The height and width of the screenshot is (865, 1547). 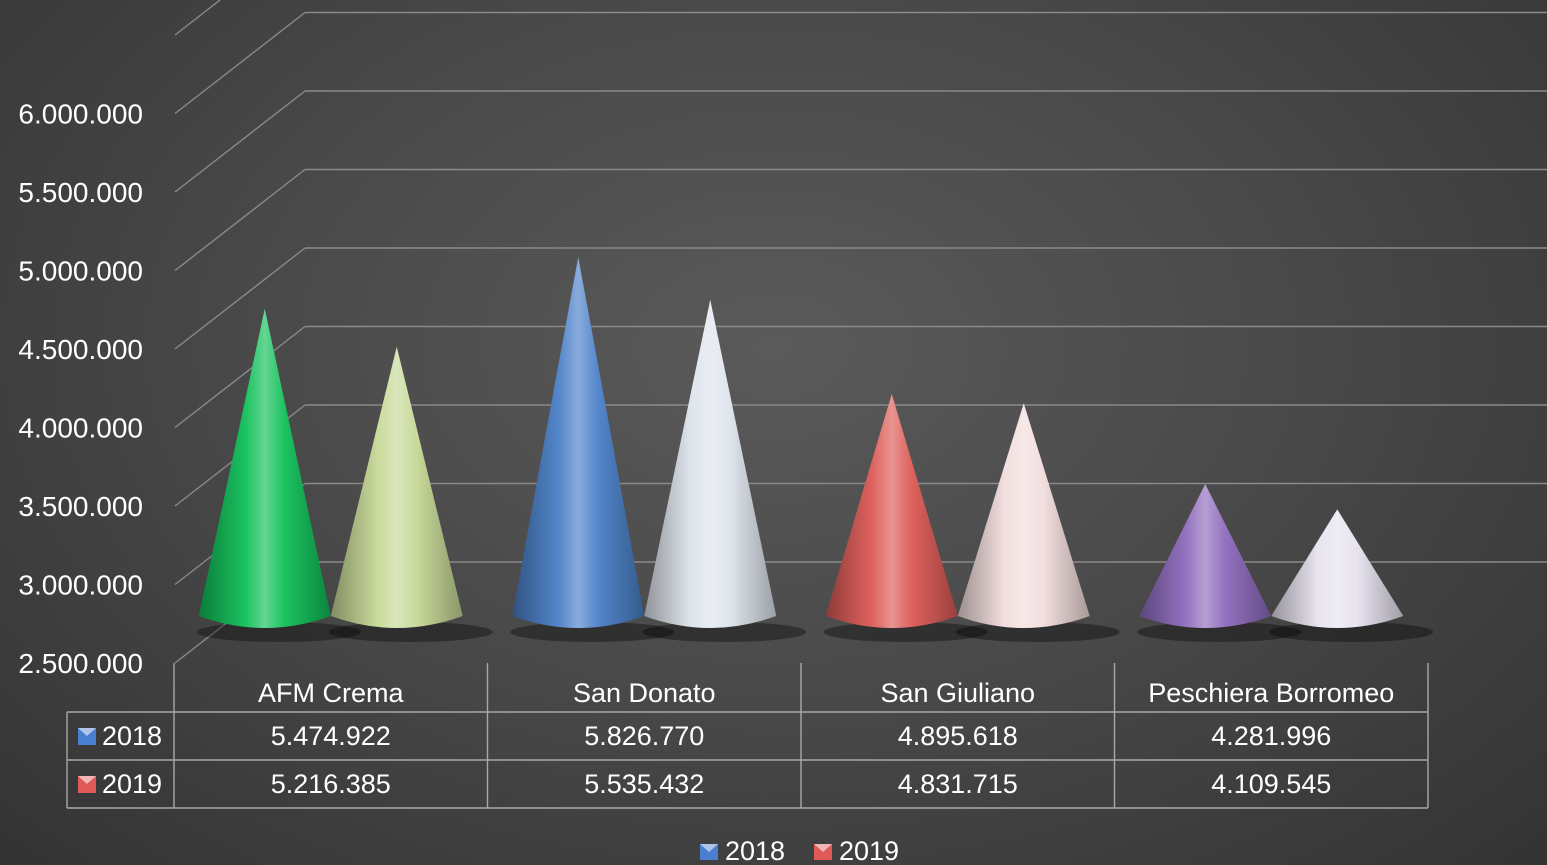 What do you see at coordinates (644, 736) in the screenshot?
I see `data-value-label: 5.826.770` at bounding box center [644, 736].